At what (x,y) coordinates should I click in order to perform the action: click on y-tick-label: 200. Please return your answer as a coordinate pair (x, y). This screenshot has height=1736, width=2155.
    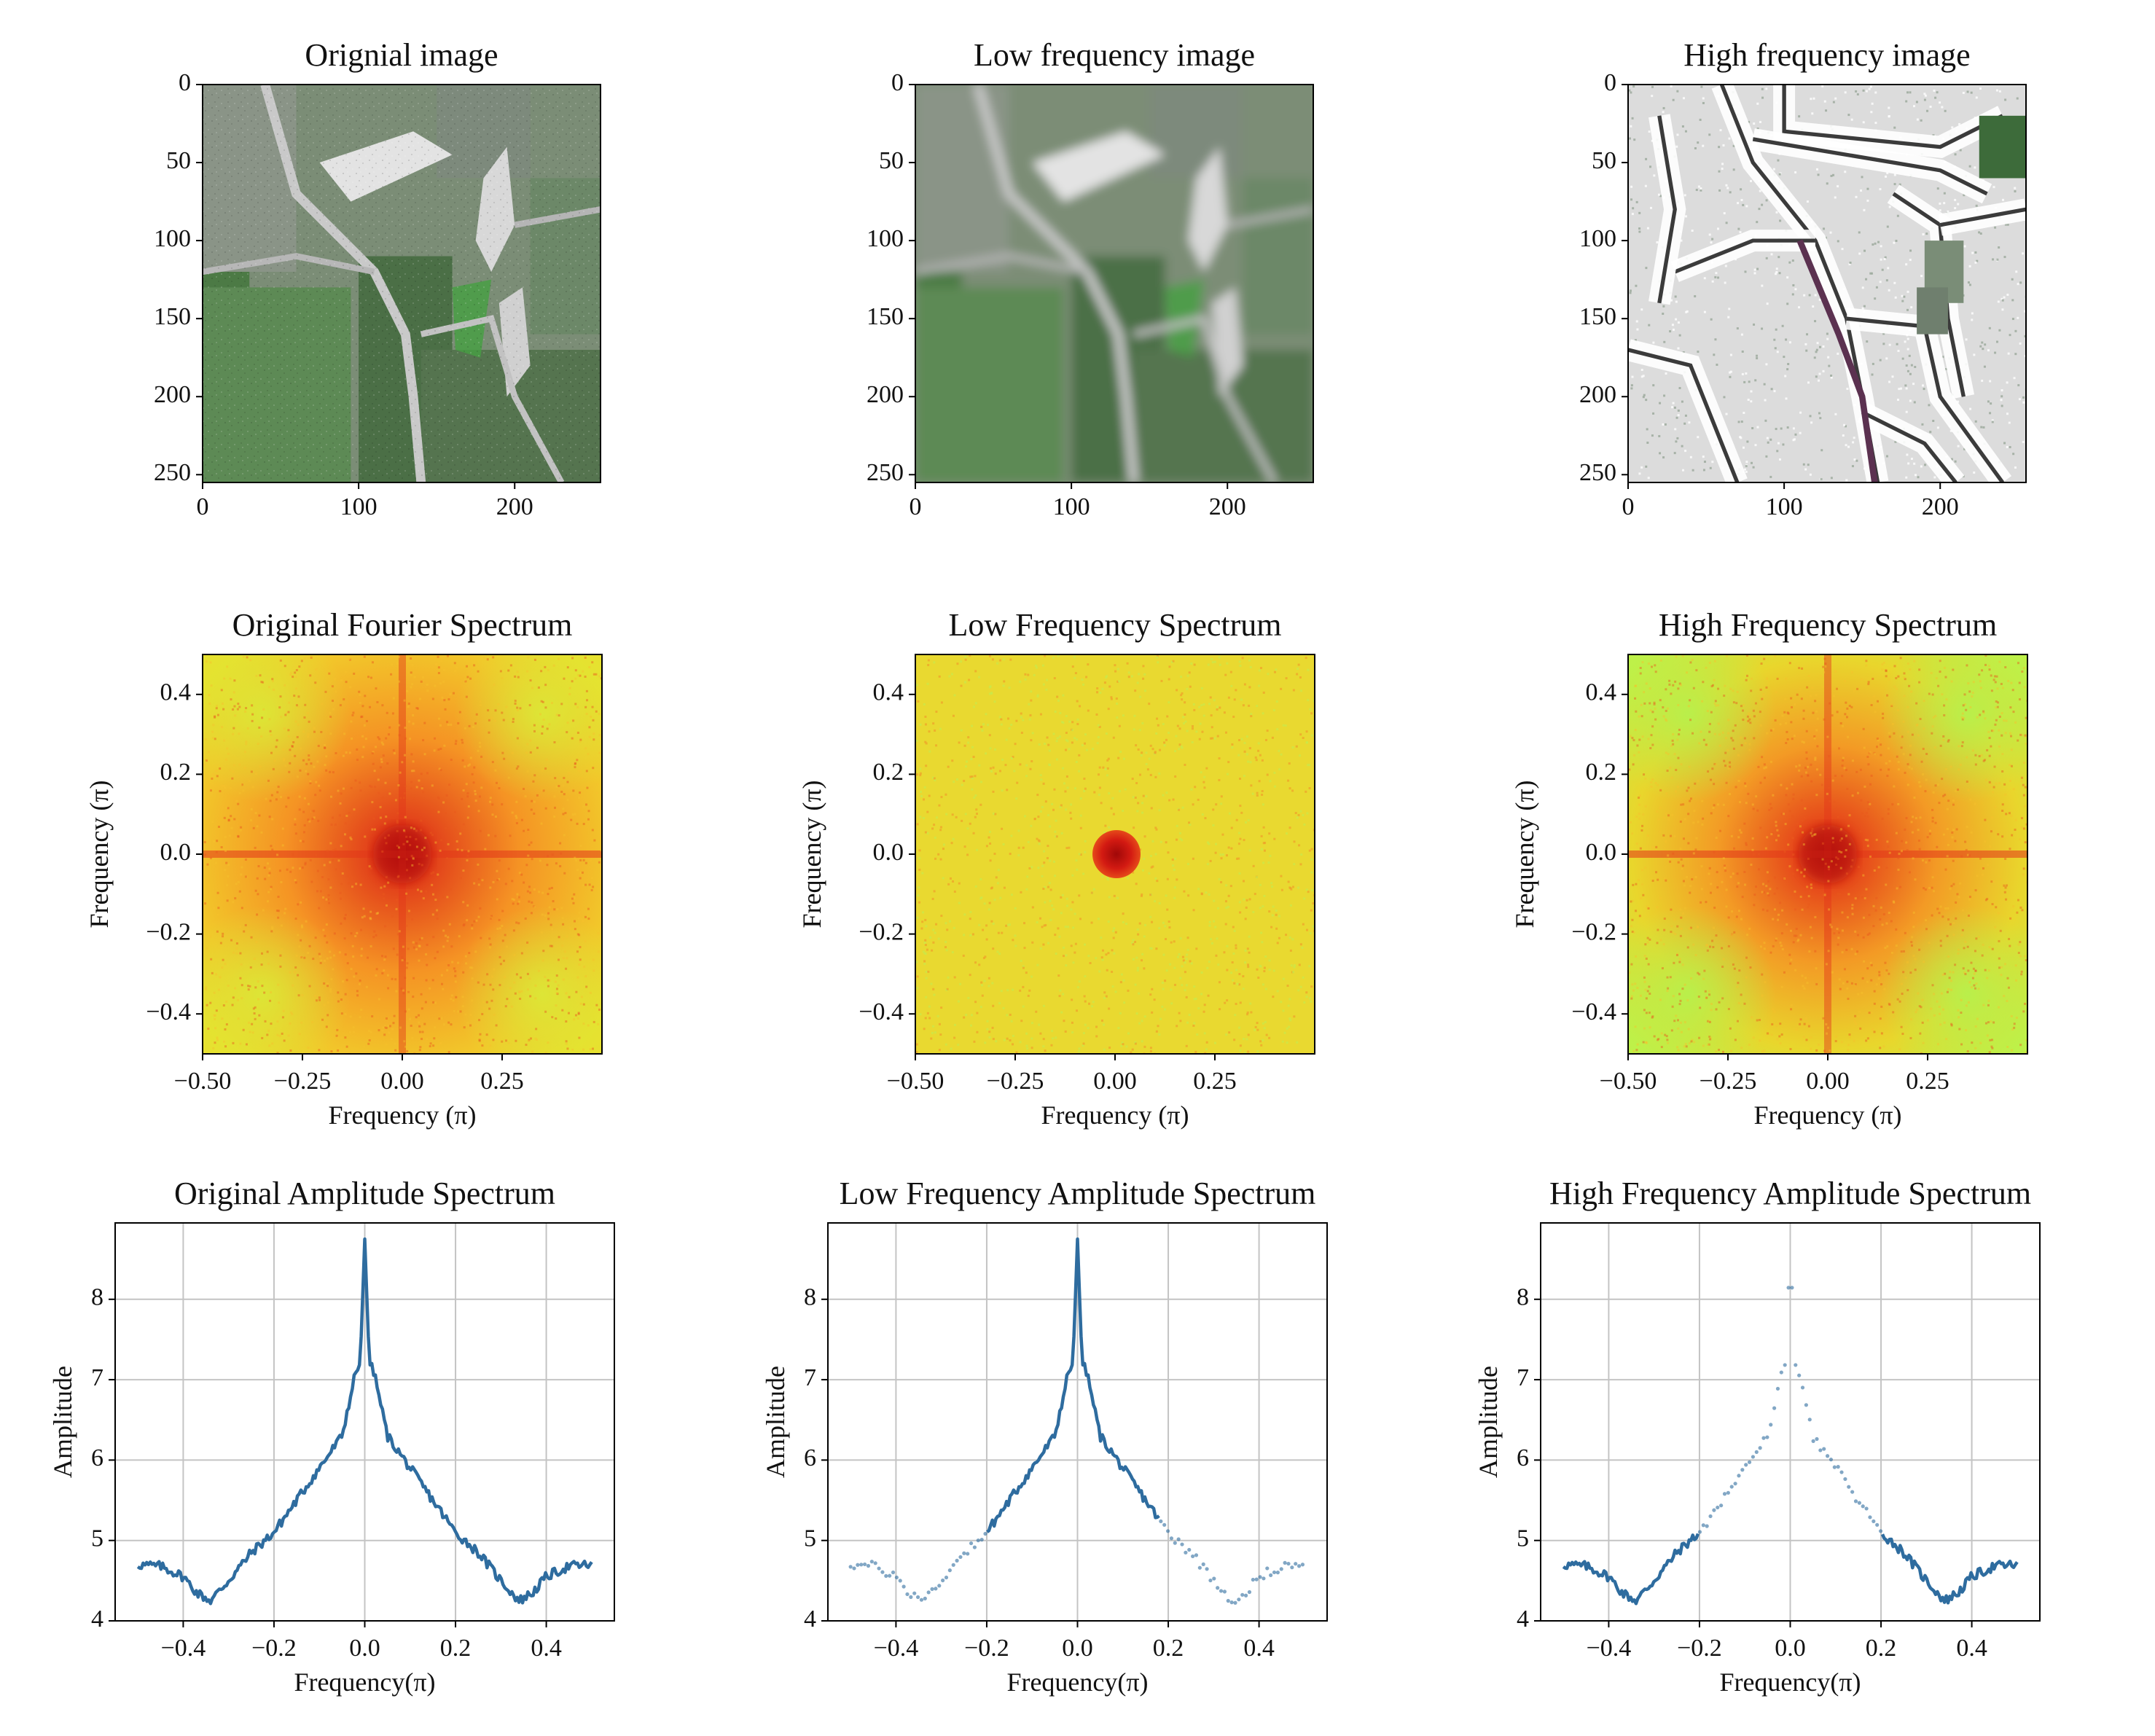
    Looking at the image, I should click on (172, 394).